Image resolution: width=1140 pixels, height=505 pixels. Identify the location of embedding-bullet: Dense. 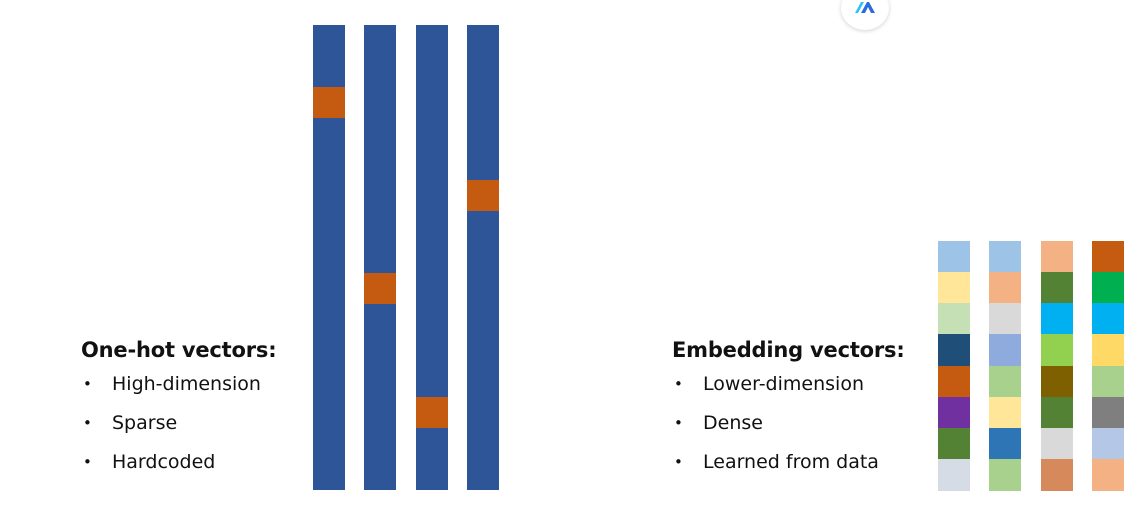
(788, 423).